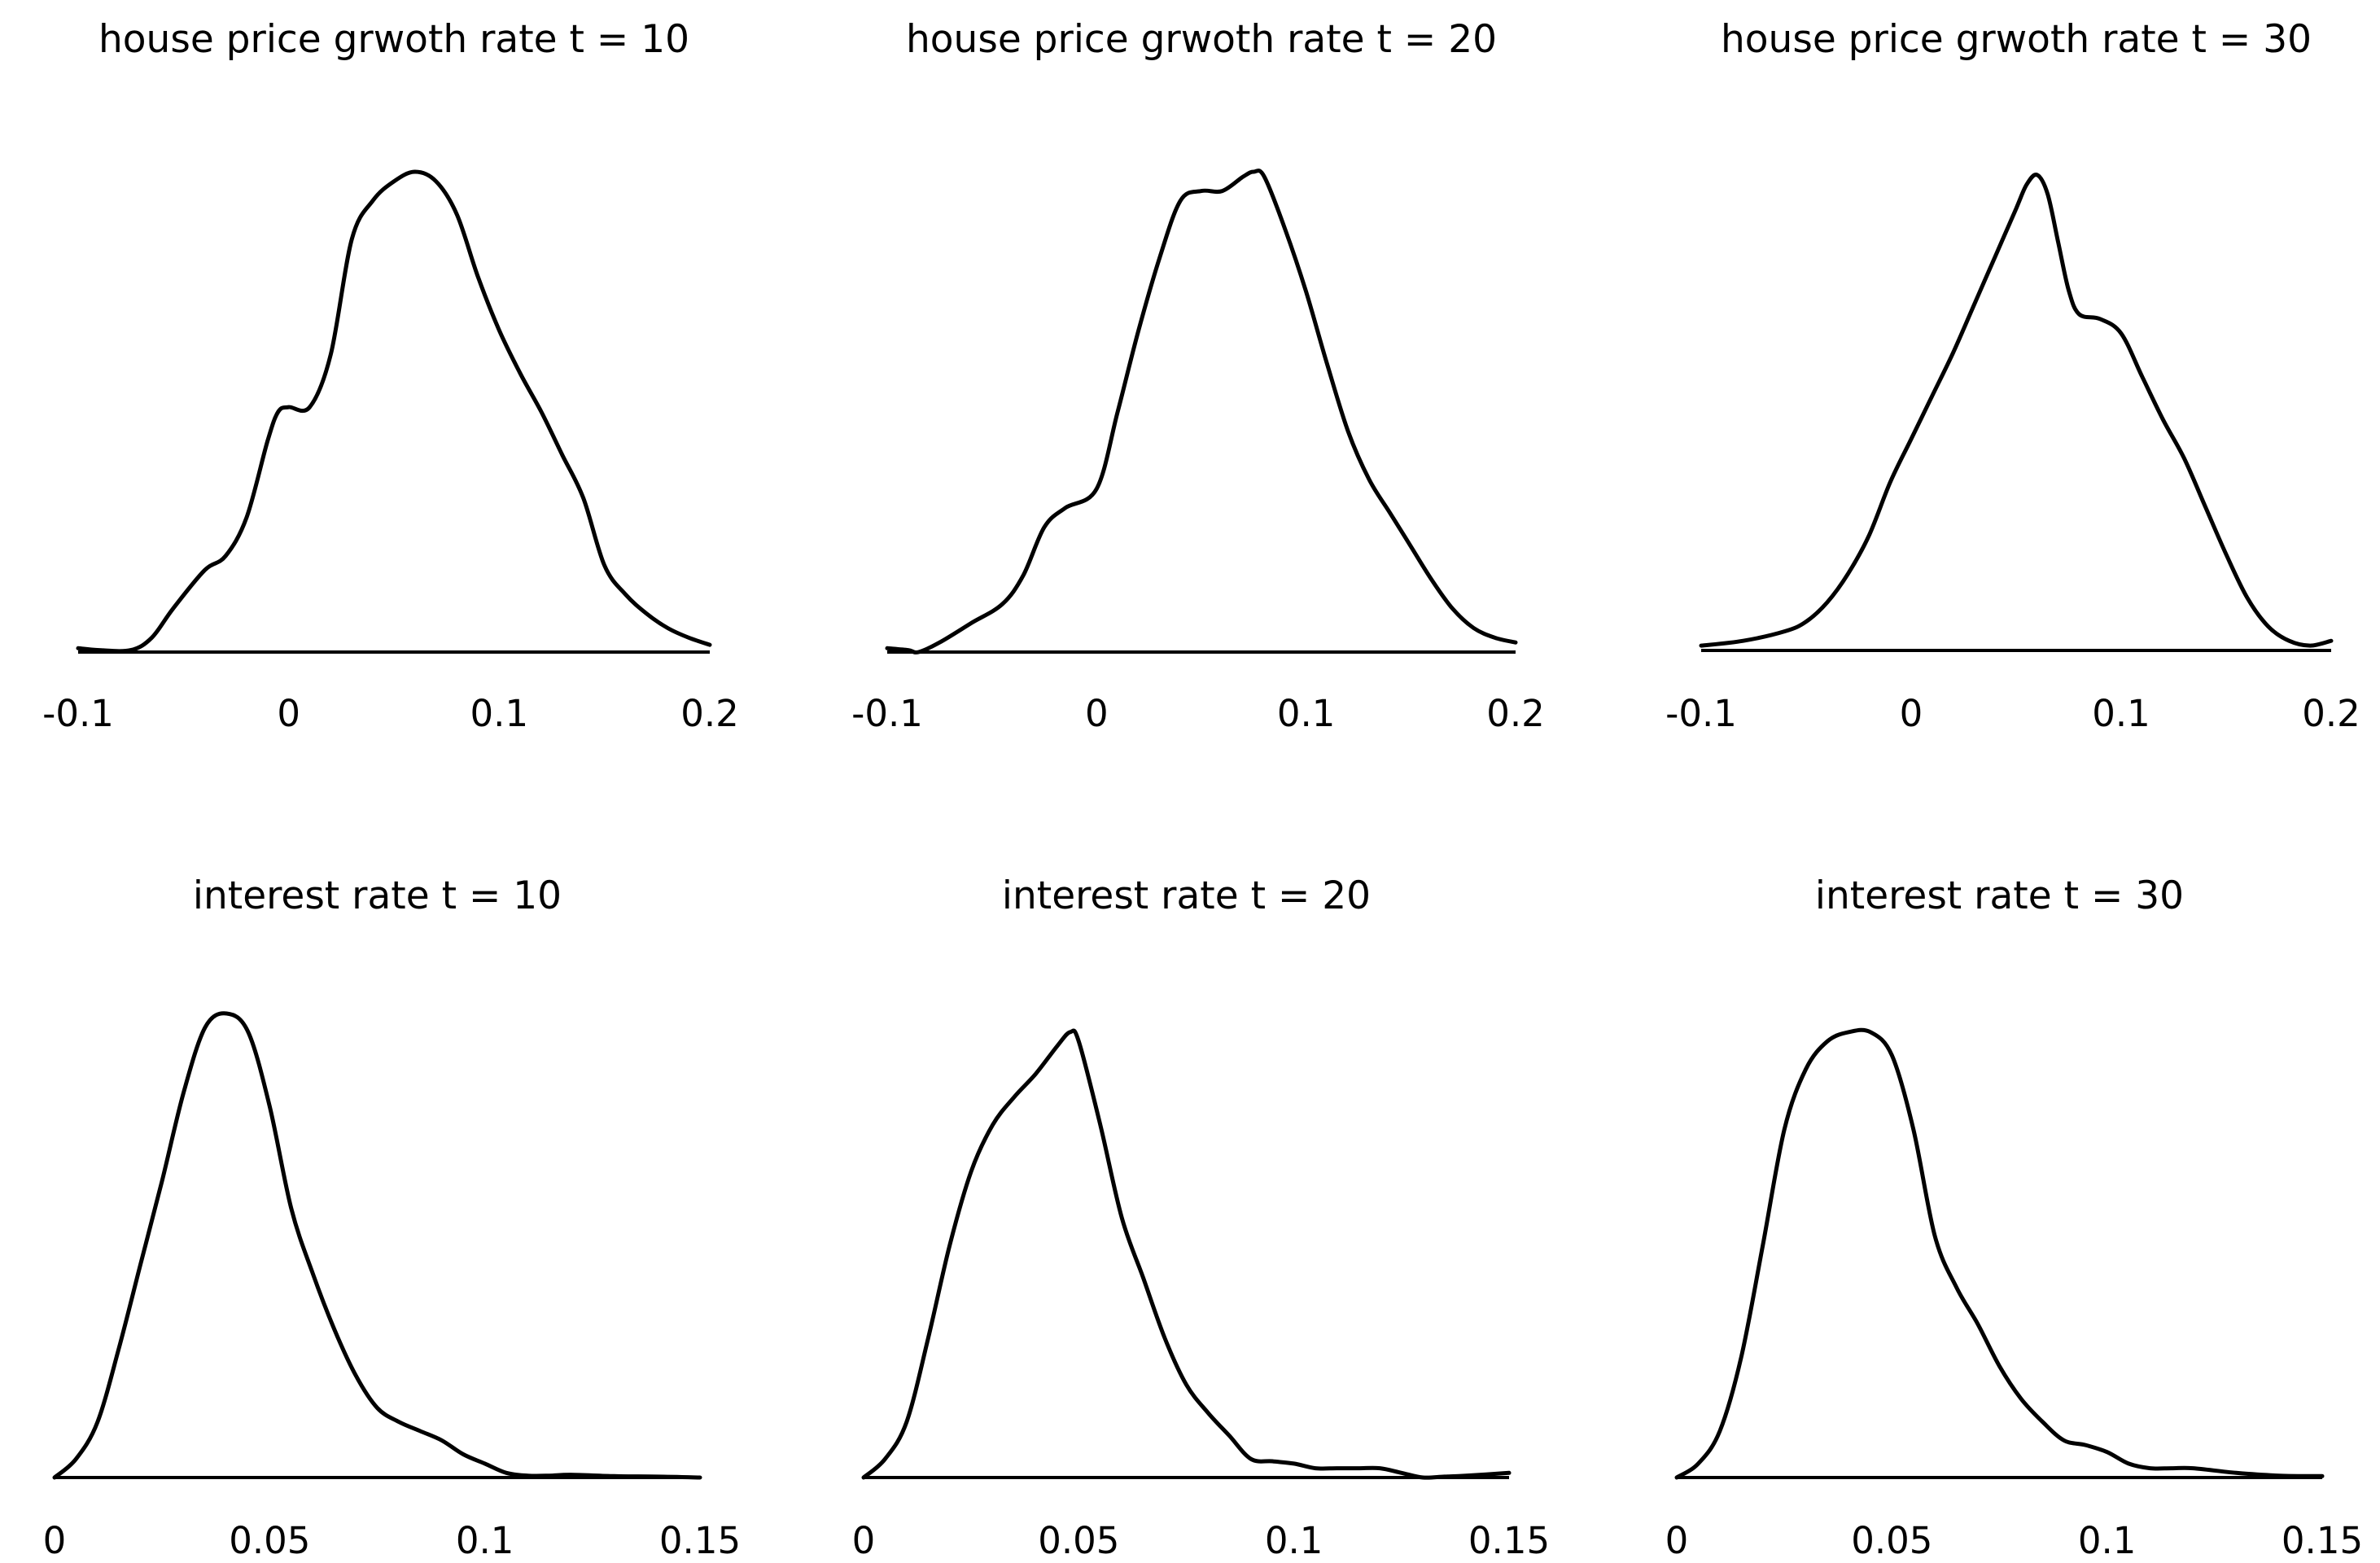  Describe the element at coordinates (1202, 39) in the screenshot. I see `chart-title: house price grwoth rate t = 20` at that location.